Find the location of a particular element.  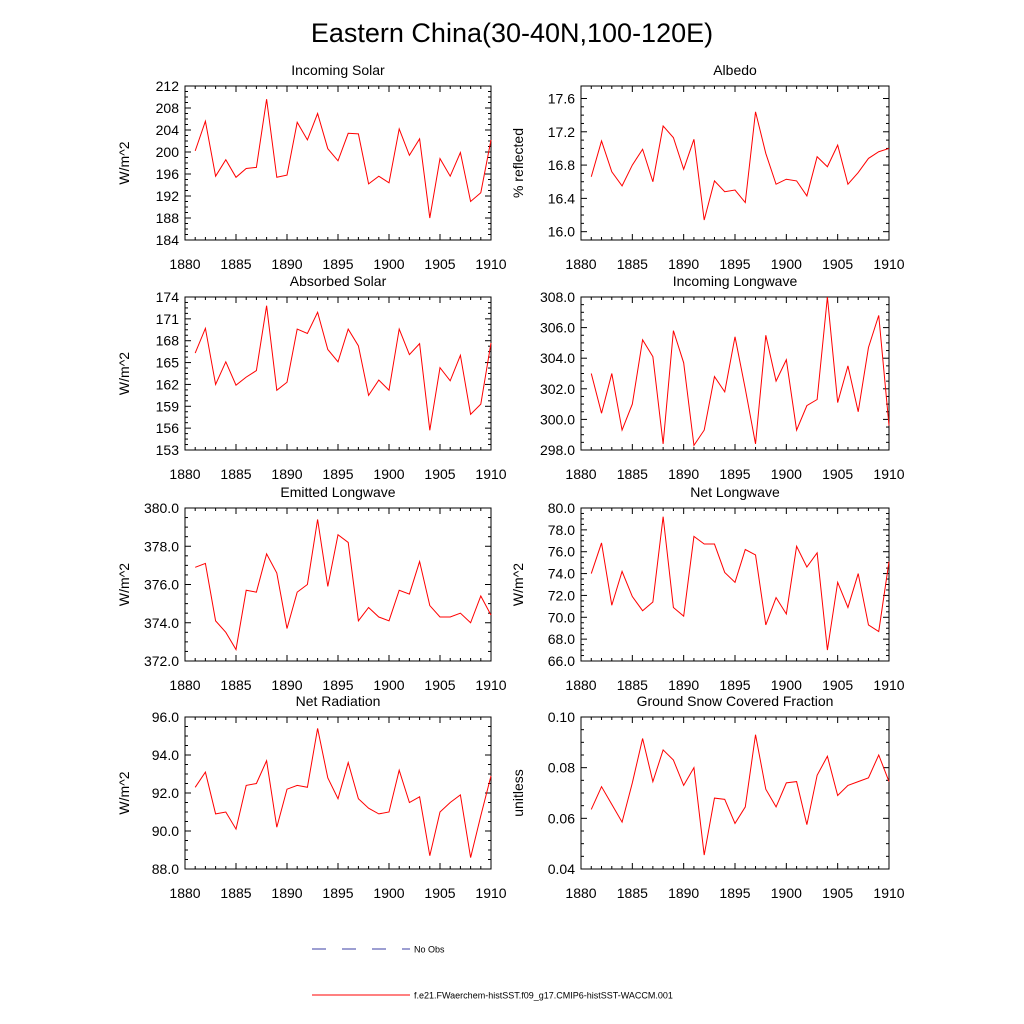

panel-absorbed-solar-ytick-label-171: 171 is located at coordinates (168, 319).